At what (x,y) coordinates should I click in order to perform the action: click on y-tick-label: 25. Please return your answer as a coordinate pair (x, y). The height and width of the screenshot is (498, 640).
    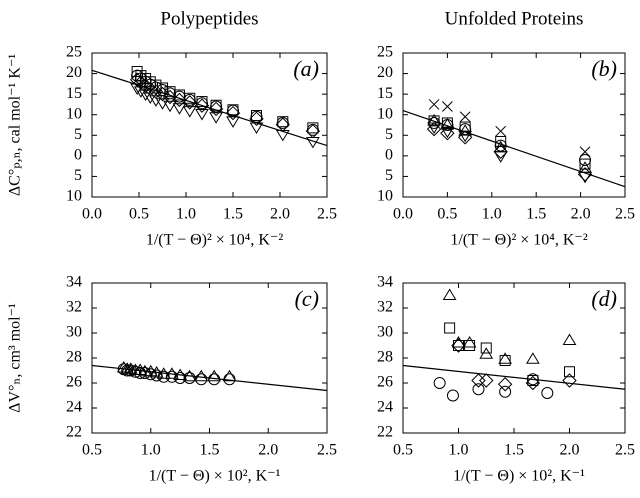
    Looking at the image, I should click on (74, 52).